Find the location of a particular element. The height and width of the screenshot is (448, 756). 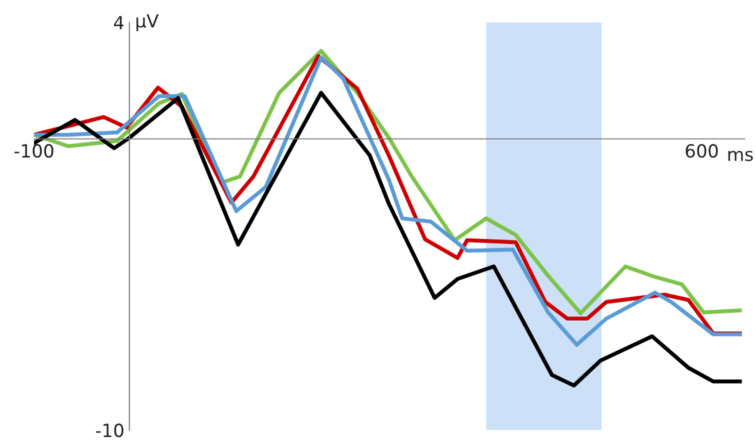

y-axis-title: µV is located at coordinates (147, 23).